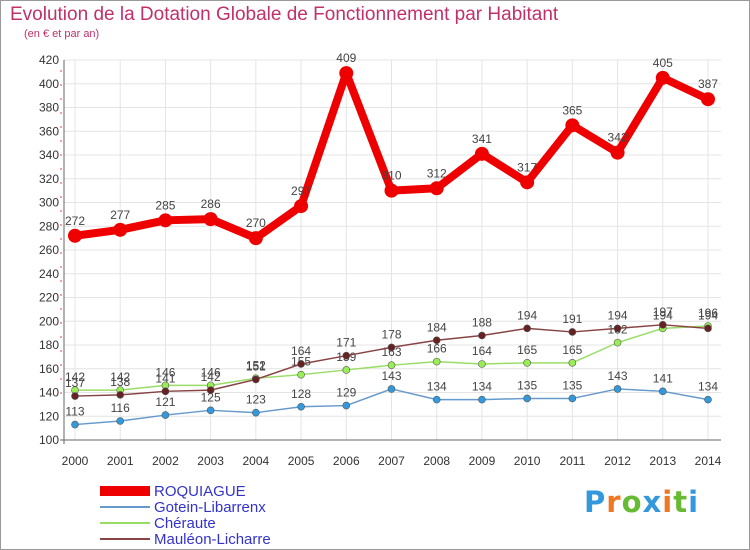 The height and width of the screenshot is (550, 750). I want to click on data-label: 113, so click(74, 412).